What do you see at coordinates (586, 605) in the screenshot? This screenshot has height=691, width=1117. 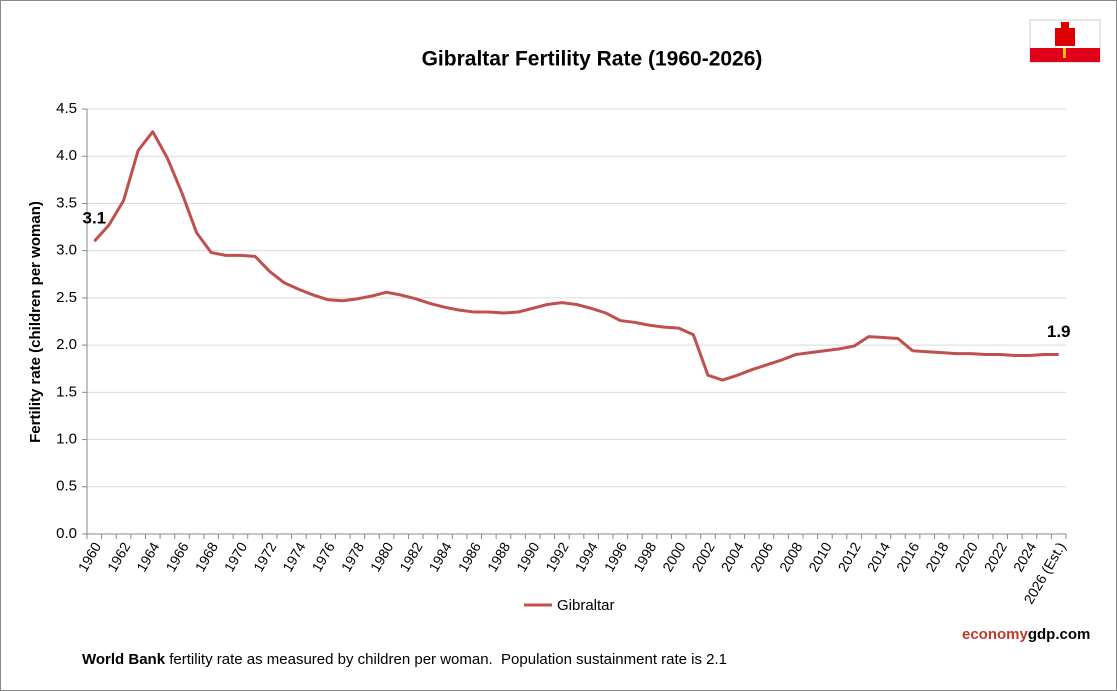 I see `legend-label: Gibraltar` at bounding box center [586, 605].